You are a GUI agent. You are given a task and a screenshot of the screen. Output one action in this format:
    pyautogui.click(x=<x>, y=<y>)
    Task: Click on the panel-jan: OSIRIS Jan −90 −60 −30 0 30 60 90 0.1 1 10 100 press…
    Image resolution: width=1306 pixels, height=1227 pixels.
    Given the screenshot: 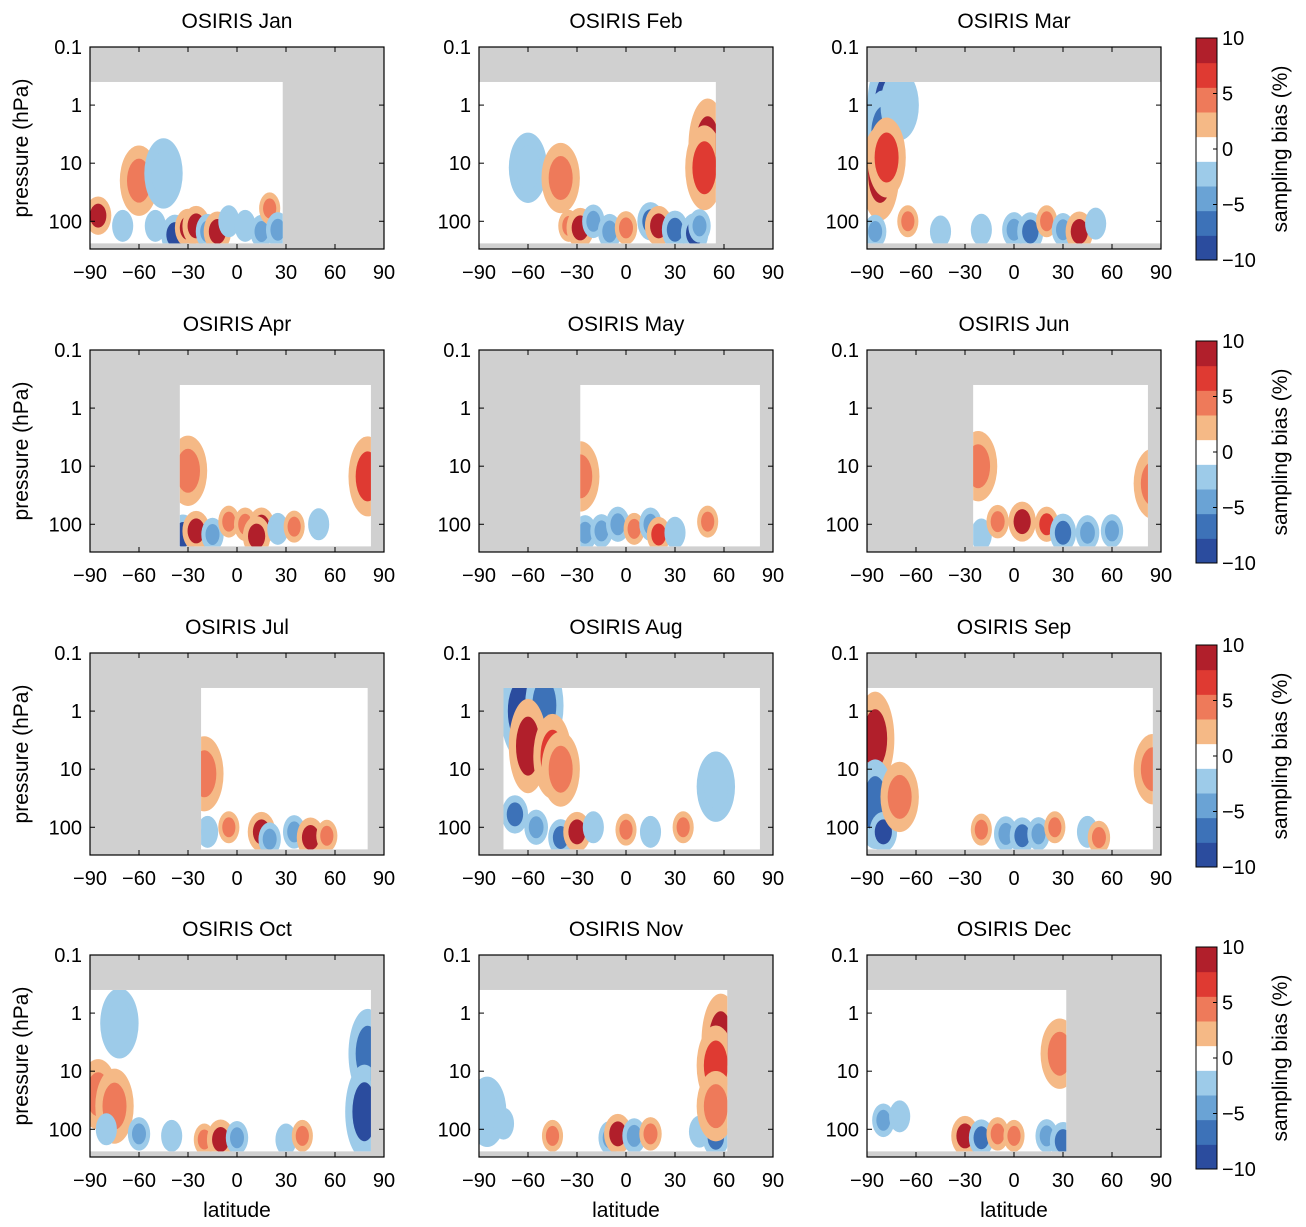 What is the action you would take?
    pyautogui.click(x=202, y=147)
    